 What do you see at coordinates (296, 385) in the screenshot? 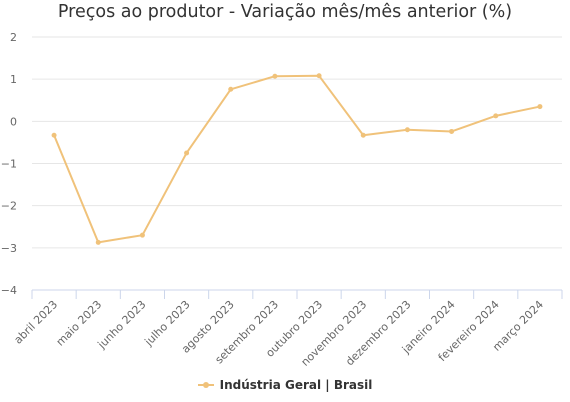
I see `legend-label: Indústria Geral | Brasil` at bounding box center [296, 385].